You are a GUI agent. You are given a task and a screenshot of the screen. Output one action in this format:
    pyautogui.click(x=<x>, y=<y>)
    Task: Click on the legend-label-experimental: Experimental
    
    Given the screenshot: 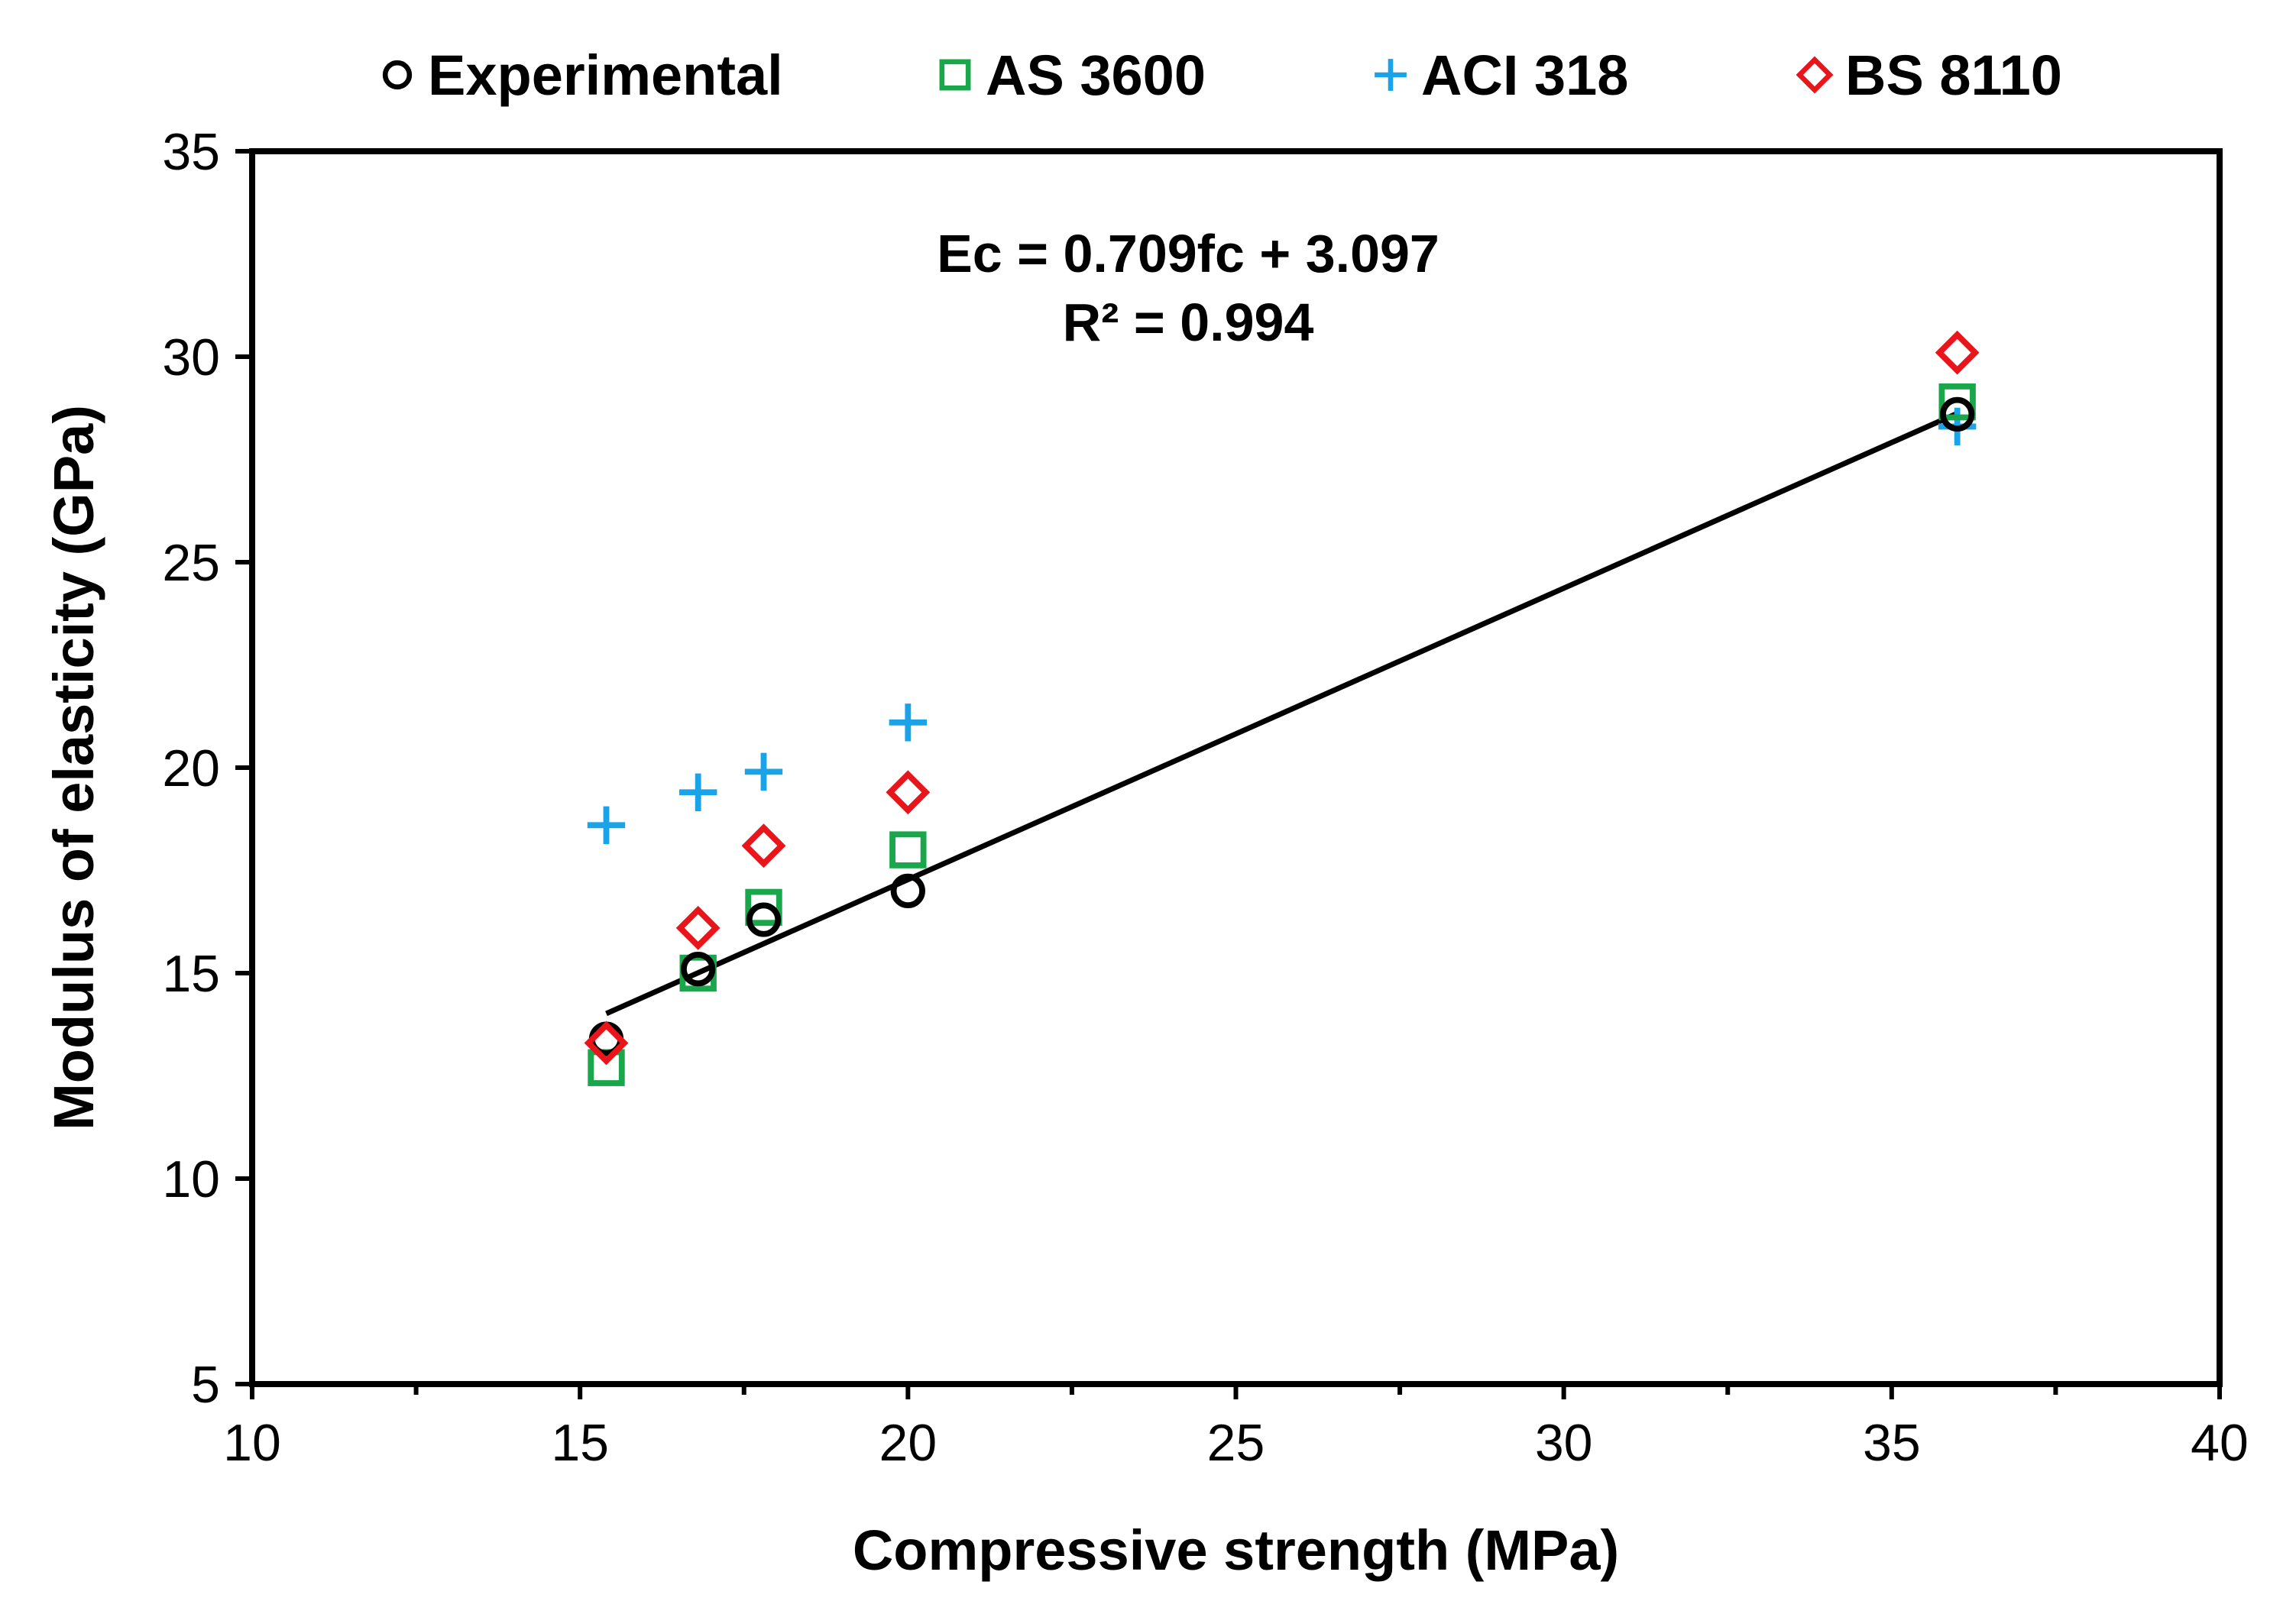 What is the action you would take?
    pyautogui.click(x=606, y=75)
    